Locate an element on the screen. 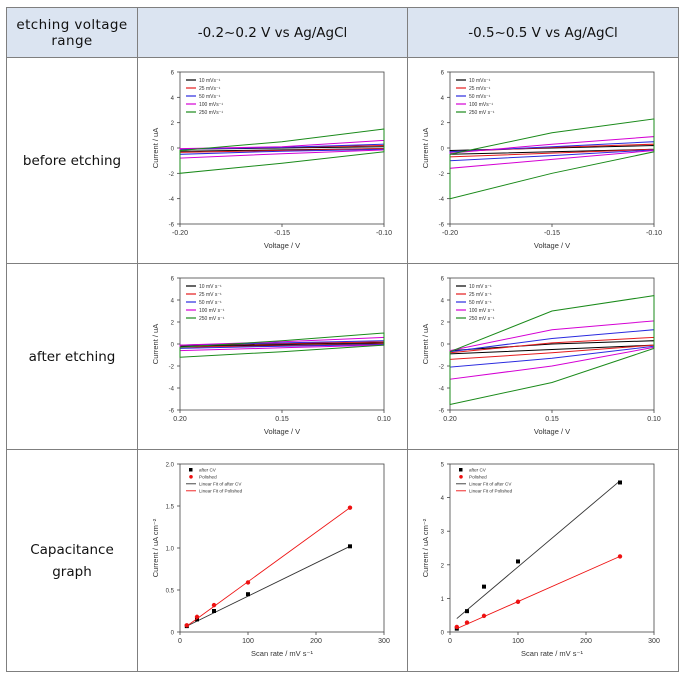  y-tick-label: 1.5 is located at coordinates (169, 507).